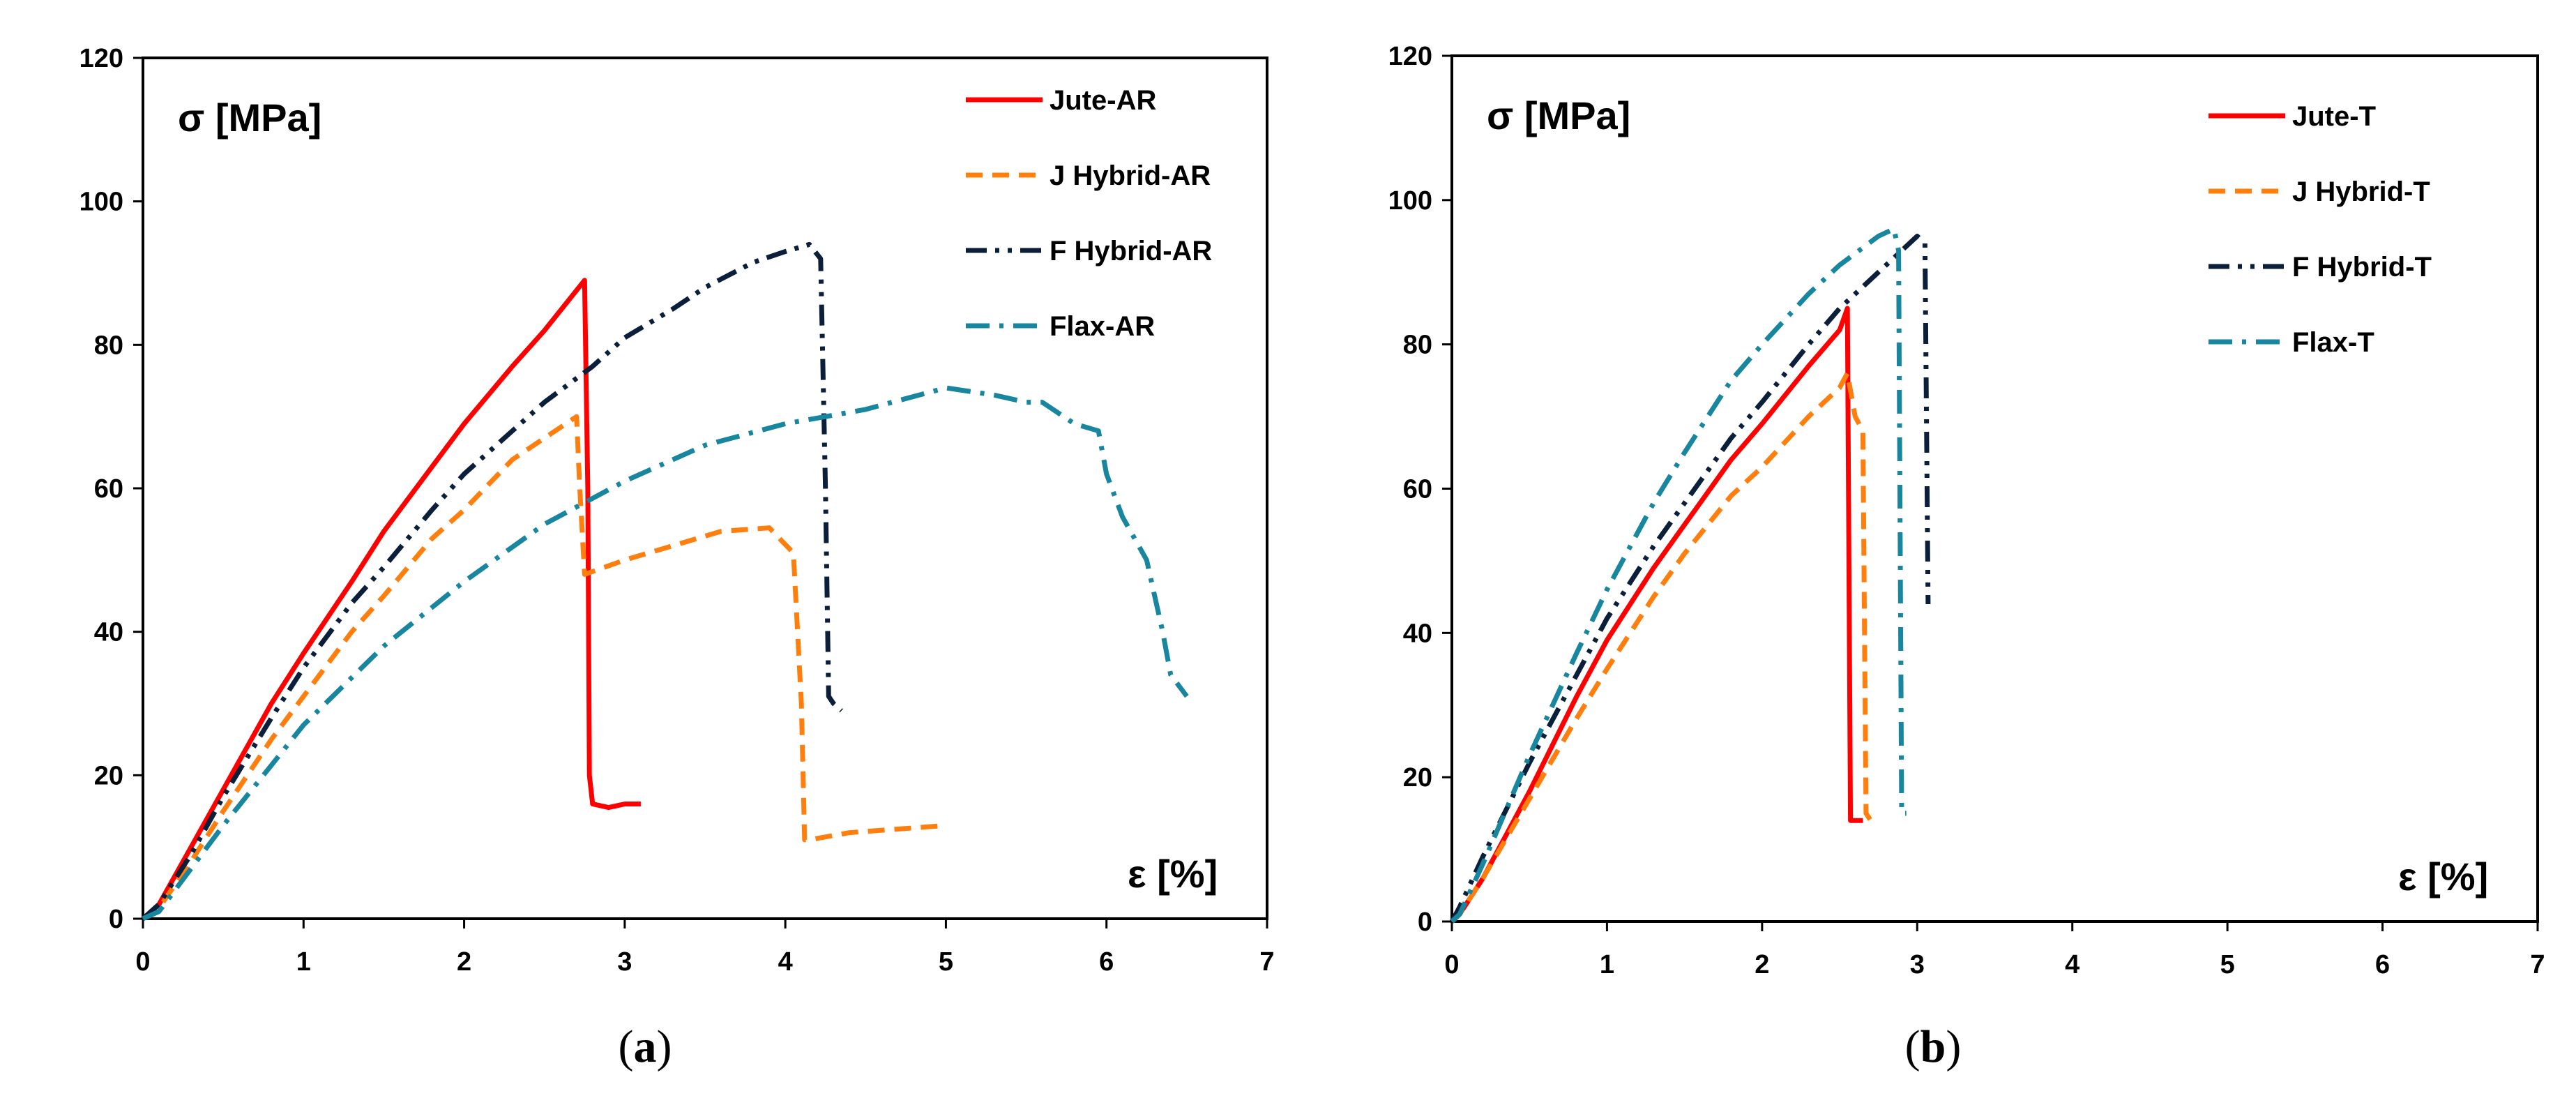  What do you see at coordinates (2333, 342) in the screenshot?
I see `legend-entry-label: Flax-T` at bounding box center [2333, 342].